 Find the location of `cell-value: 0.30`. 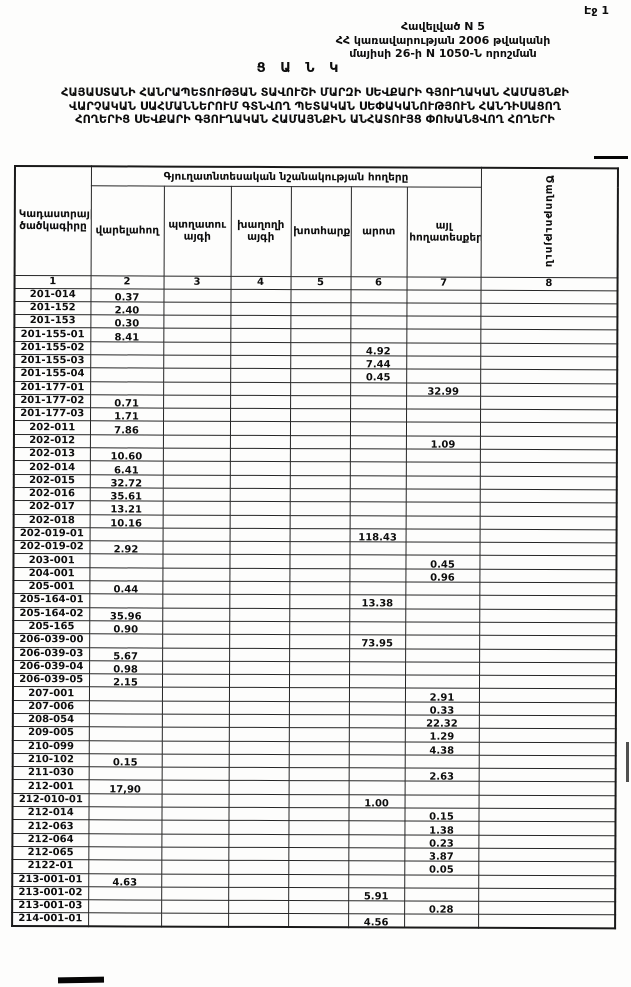

cell-value: 0.30 is located at coordinates (127, 321).